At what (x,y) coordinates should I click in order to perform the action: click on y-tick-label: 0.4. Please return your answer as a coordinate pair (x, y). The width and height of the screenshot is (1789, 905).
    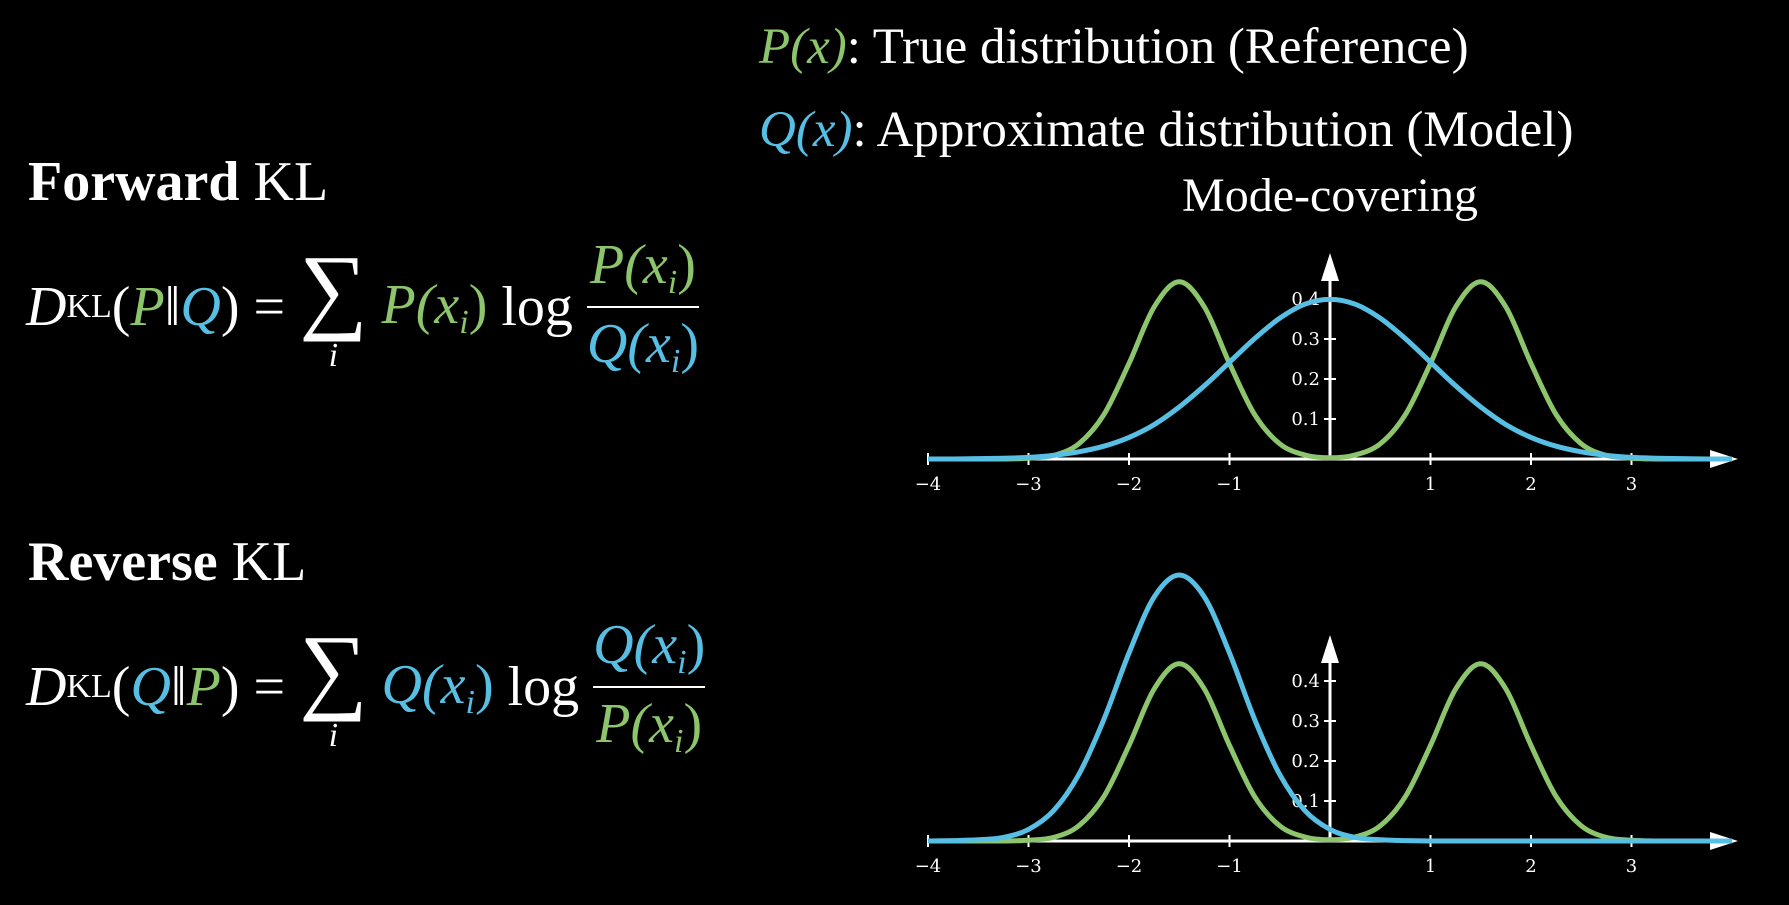
    Looking at the image, I should click on (1305, 681).